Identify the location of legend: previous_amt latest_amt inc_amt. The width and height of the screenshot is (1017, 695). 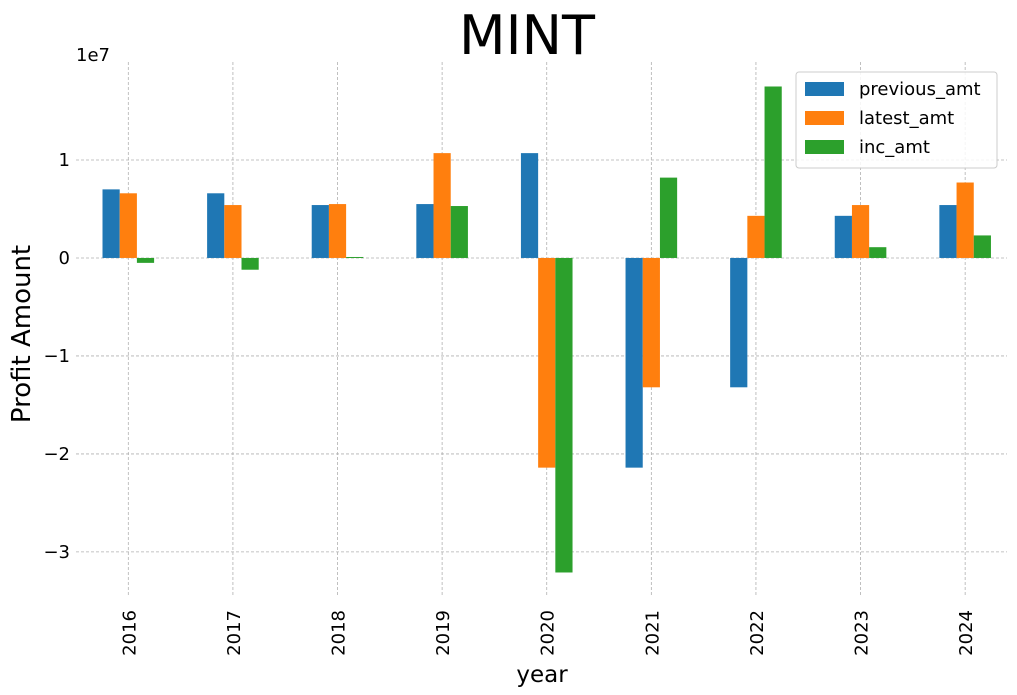
(896, 120).